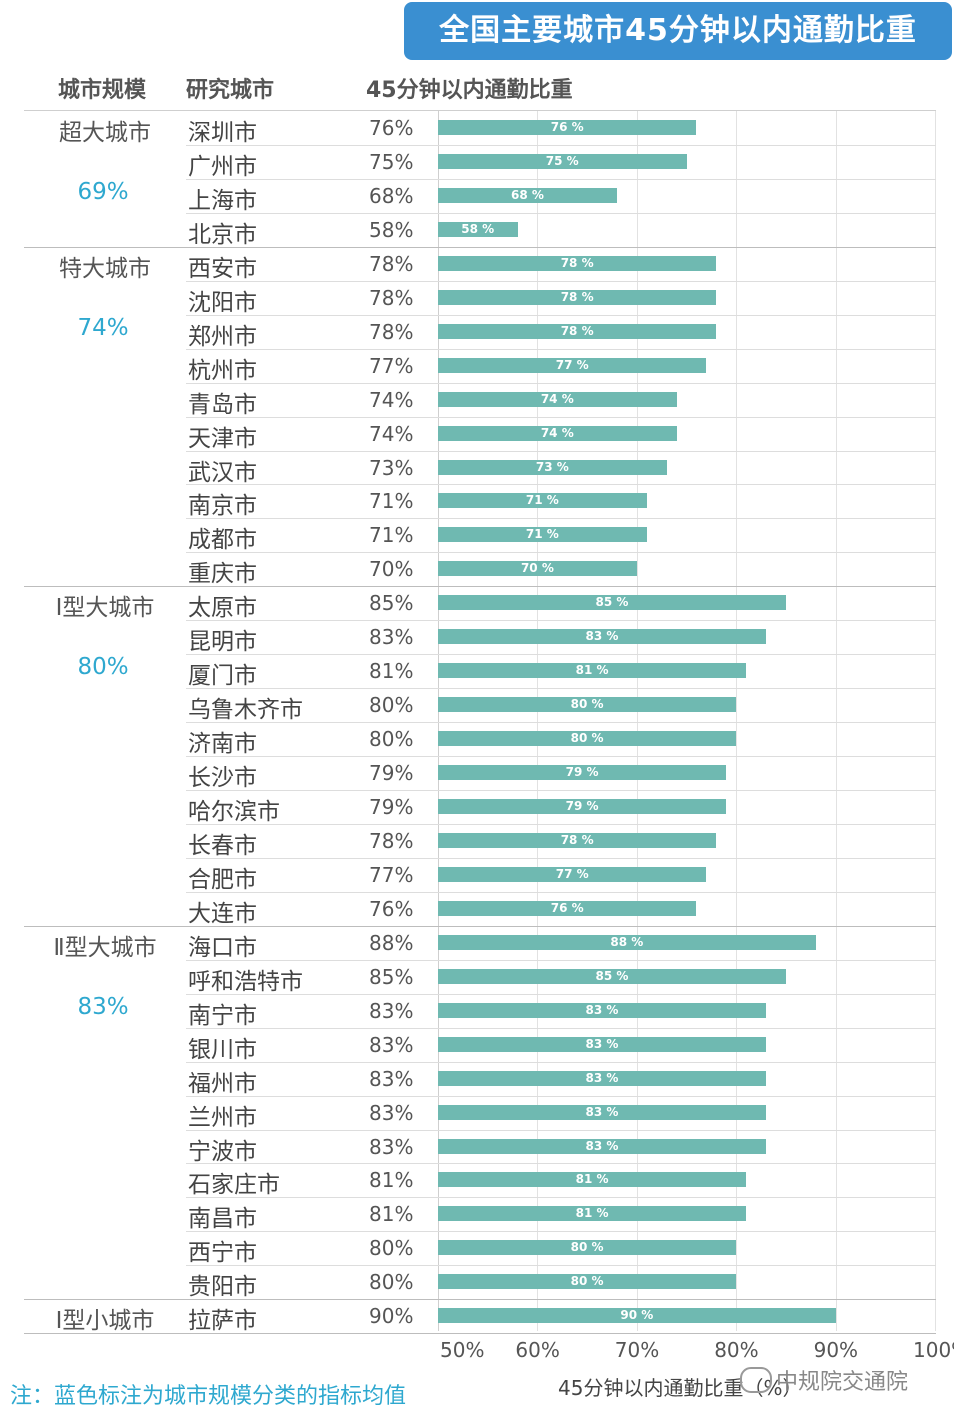  Describe the element at coordinates (222, 1219) in the screenshot. I see `city-label: 南昌市` at that location.